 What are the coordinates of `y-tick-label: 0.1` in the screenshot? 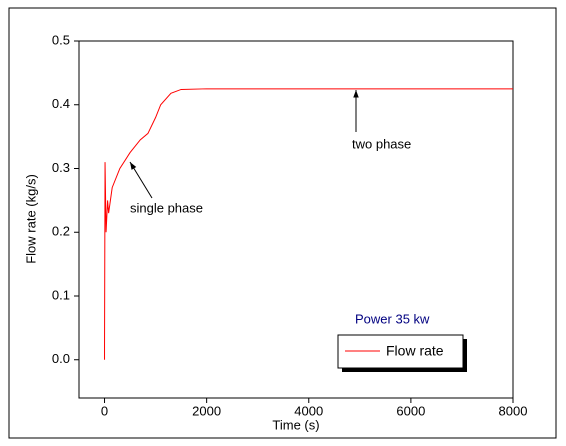 It's located at (61, 294).